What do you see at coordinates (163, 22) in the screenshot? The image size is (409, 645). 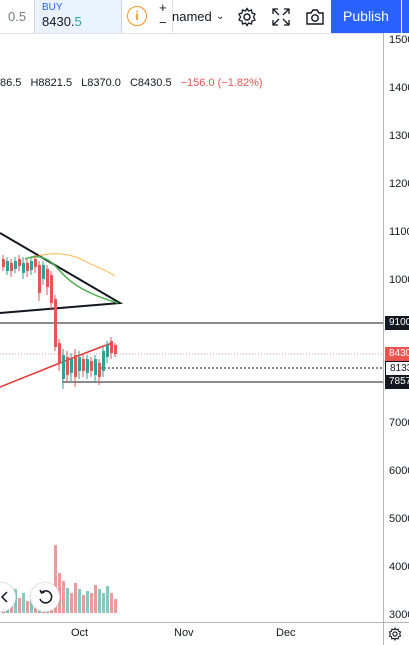 I see `decrease-button: −` at bounding box center [163, 22].